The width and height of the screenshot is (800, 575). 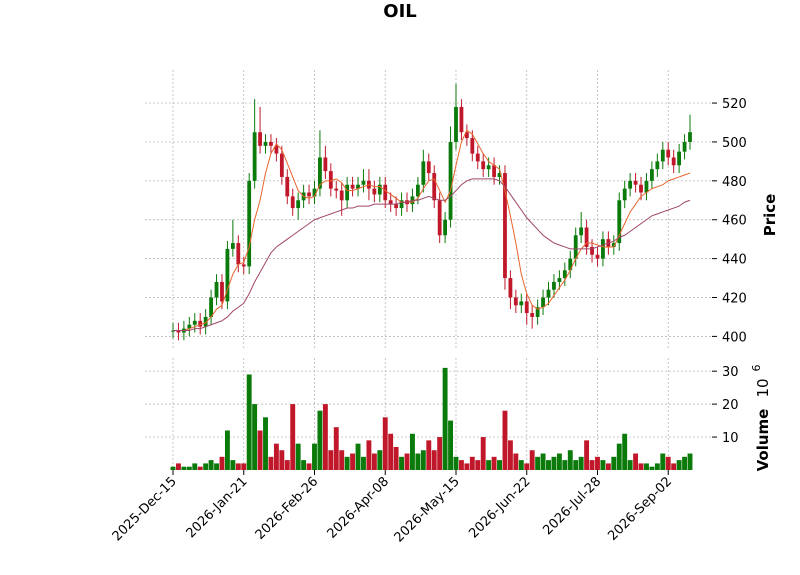 What do you see at coordinates (734, 221) in the screenshot?
I see `y-tick-label: 460` at bounding box center [734, 221].